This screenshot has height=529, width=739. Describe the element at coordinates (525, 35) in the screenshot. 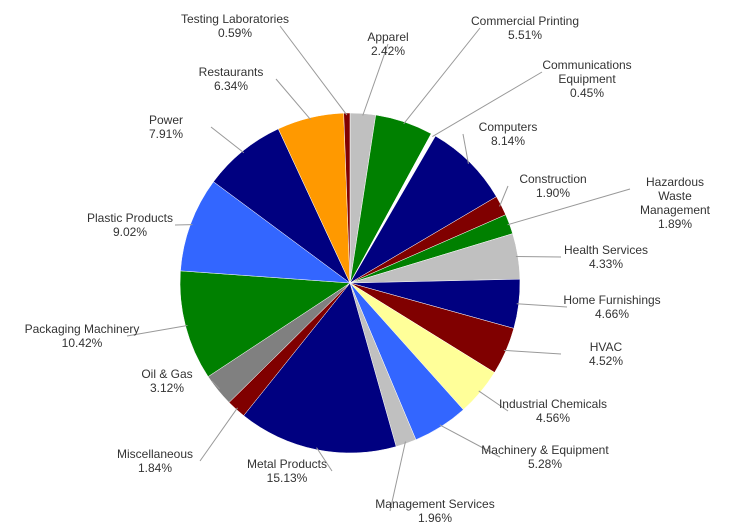

I see `value-label: 5.51%` at that location.